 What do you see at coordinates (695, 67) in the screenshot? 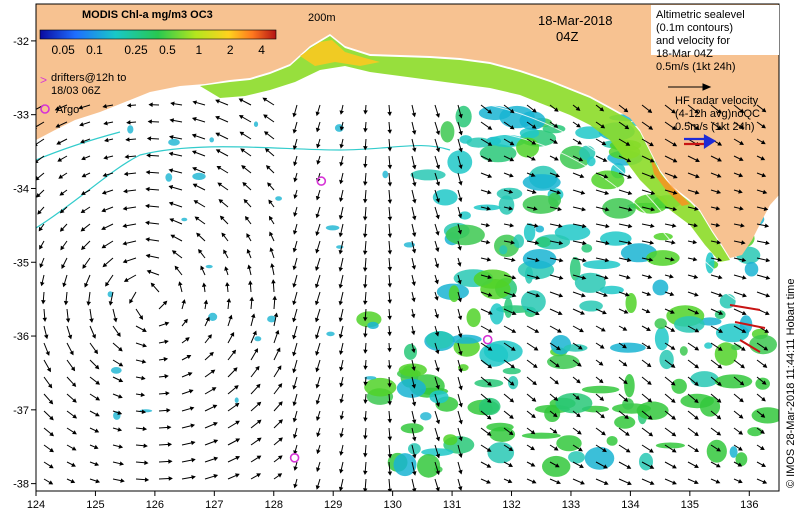
I see `altimetry-legend-line5: 0.5m/s (1kt 24h)` at bounding box center [695, 67].